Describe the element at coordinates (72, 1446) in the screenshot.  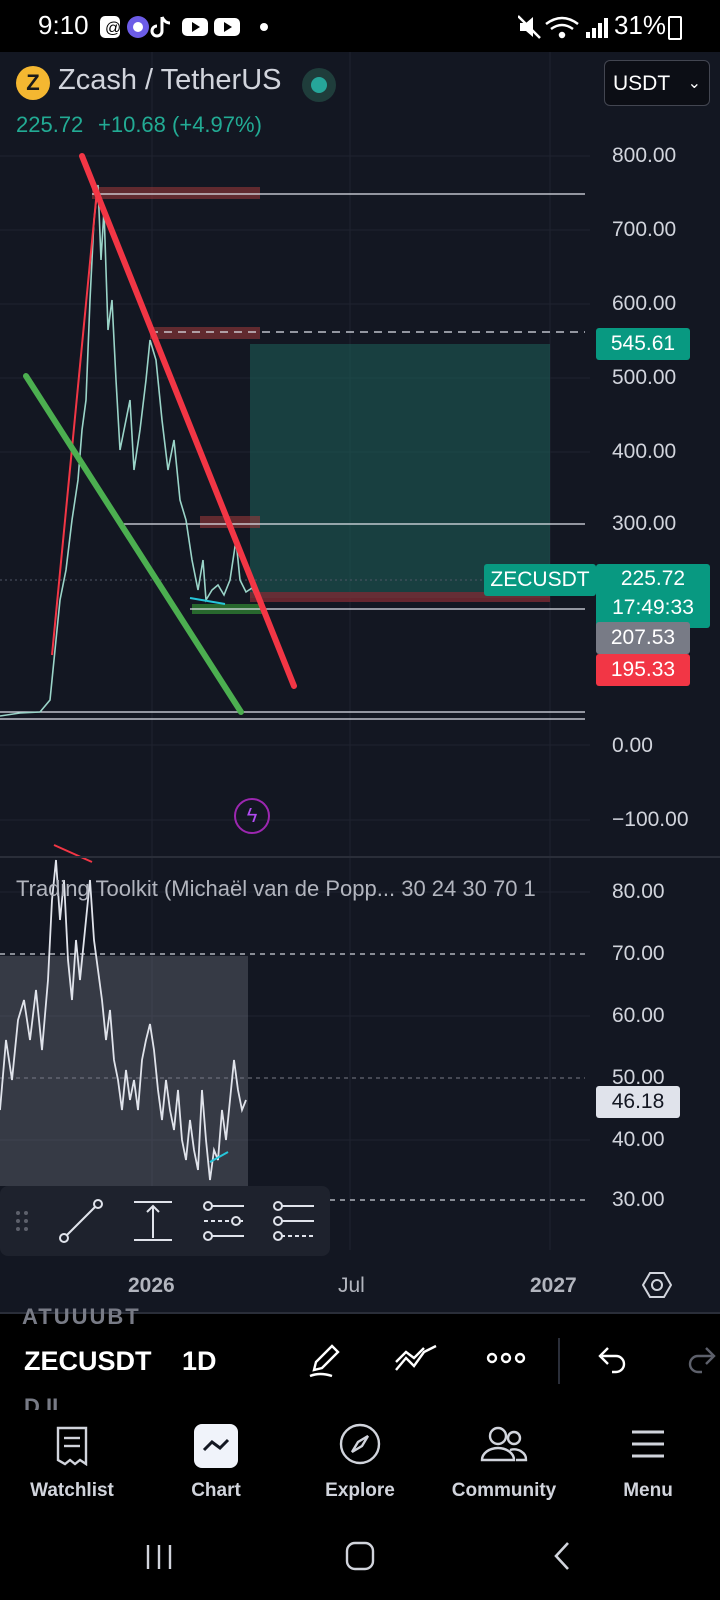
I see `watchlist-icon` at that location.